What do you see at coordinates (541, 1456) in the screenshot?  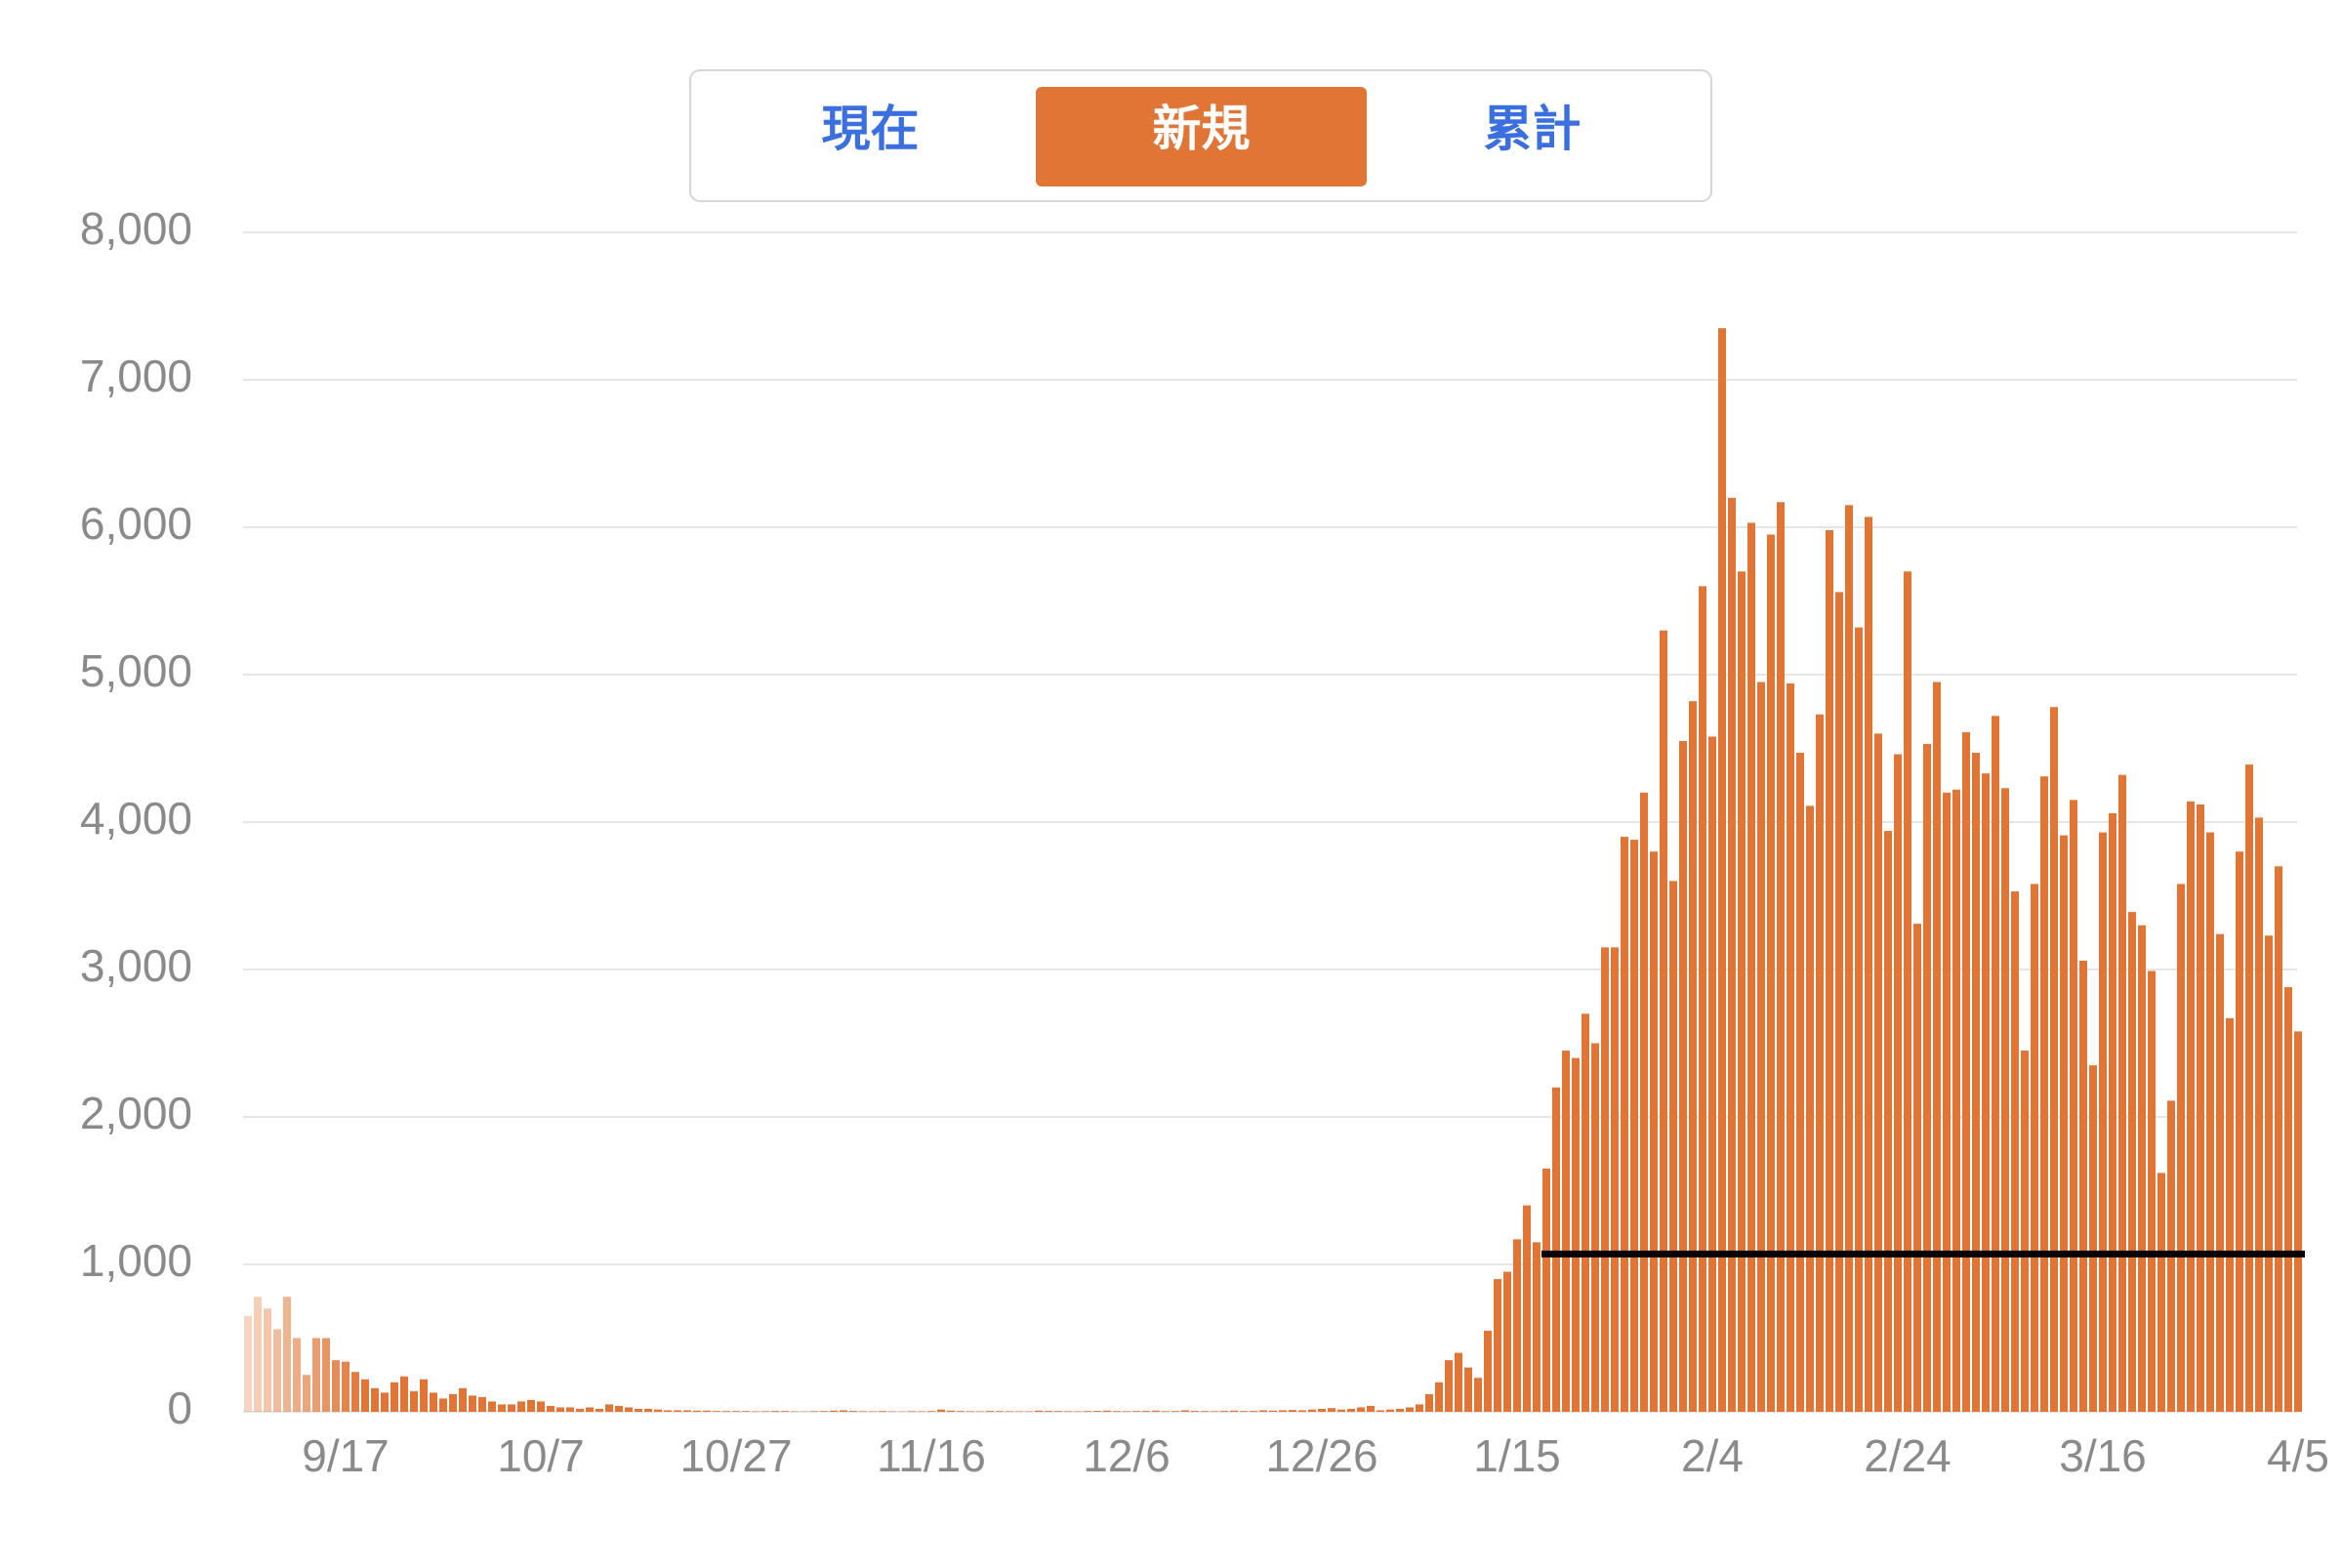 I see `x-tick-label: 10/7` at bounding box center [541, 1456].